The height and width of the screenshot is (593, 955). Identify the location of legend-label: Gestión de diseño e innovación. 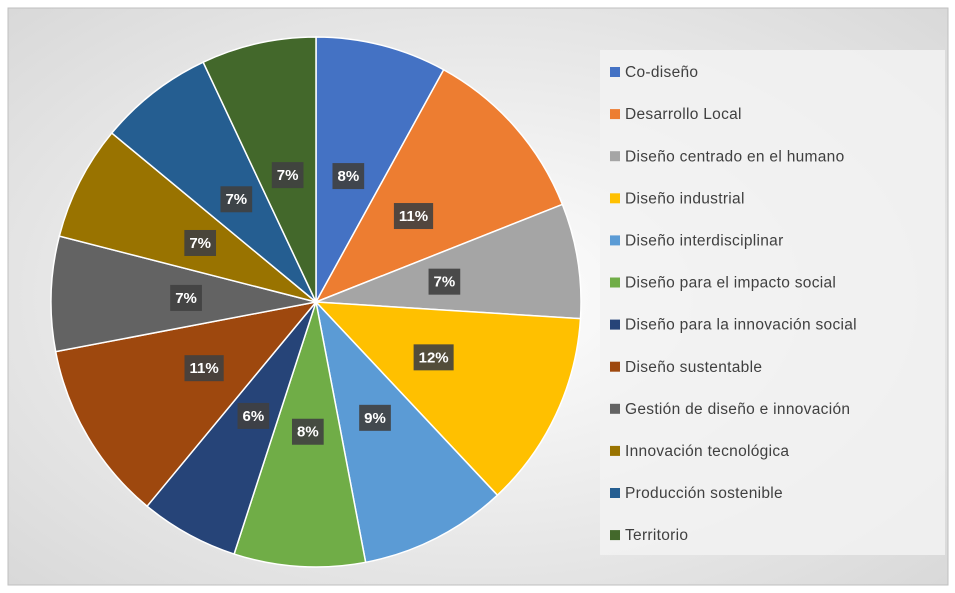
(737, 409).